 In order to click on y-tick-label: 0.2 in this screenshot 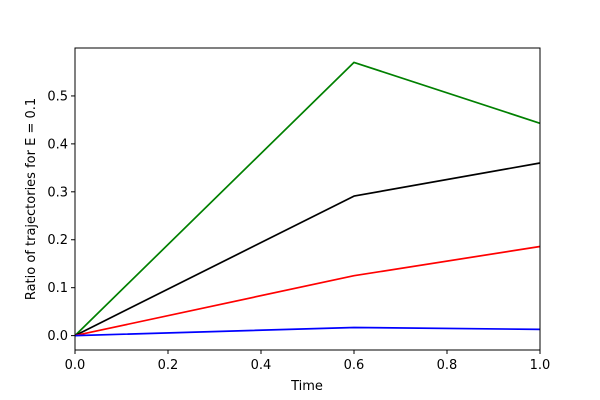, I will do `click(57, 240)`.